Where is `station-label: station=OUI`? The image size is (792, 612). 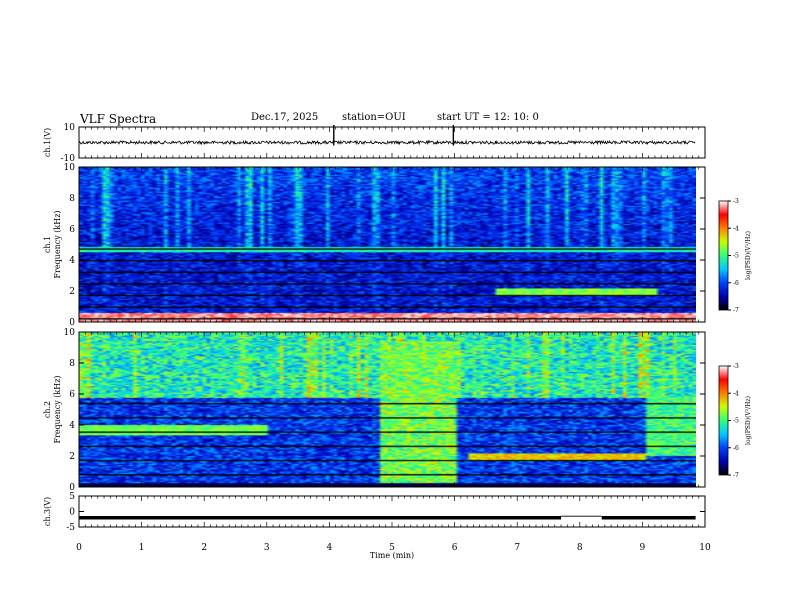 station-label: station=OUI is located at coordinates (374, 117).